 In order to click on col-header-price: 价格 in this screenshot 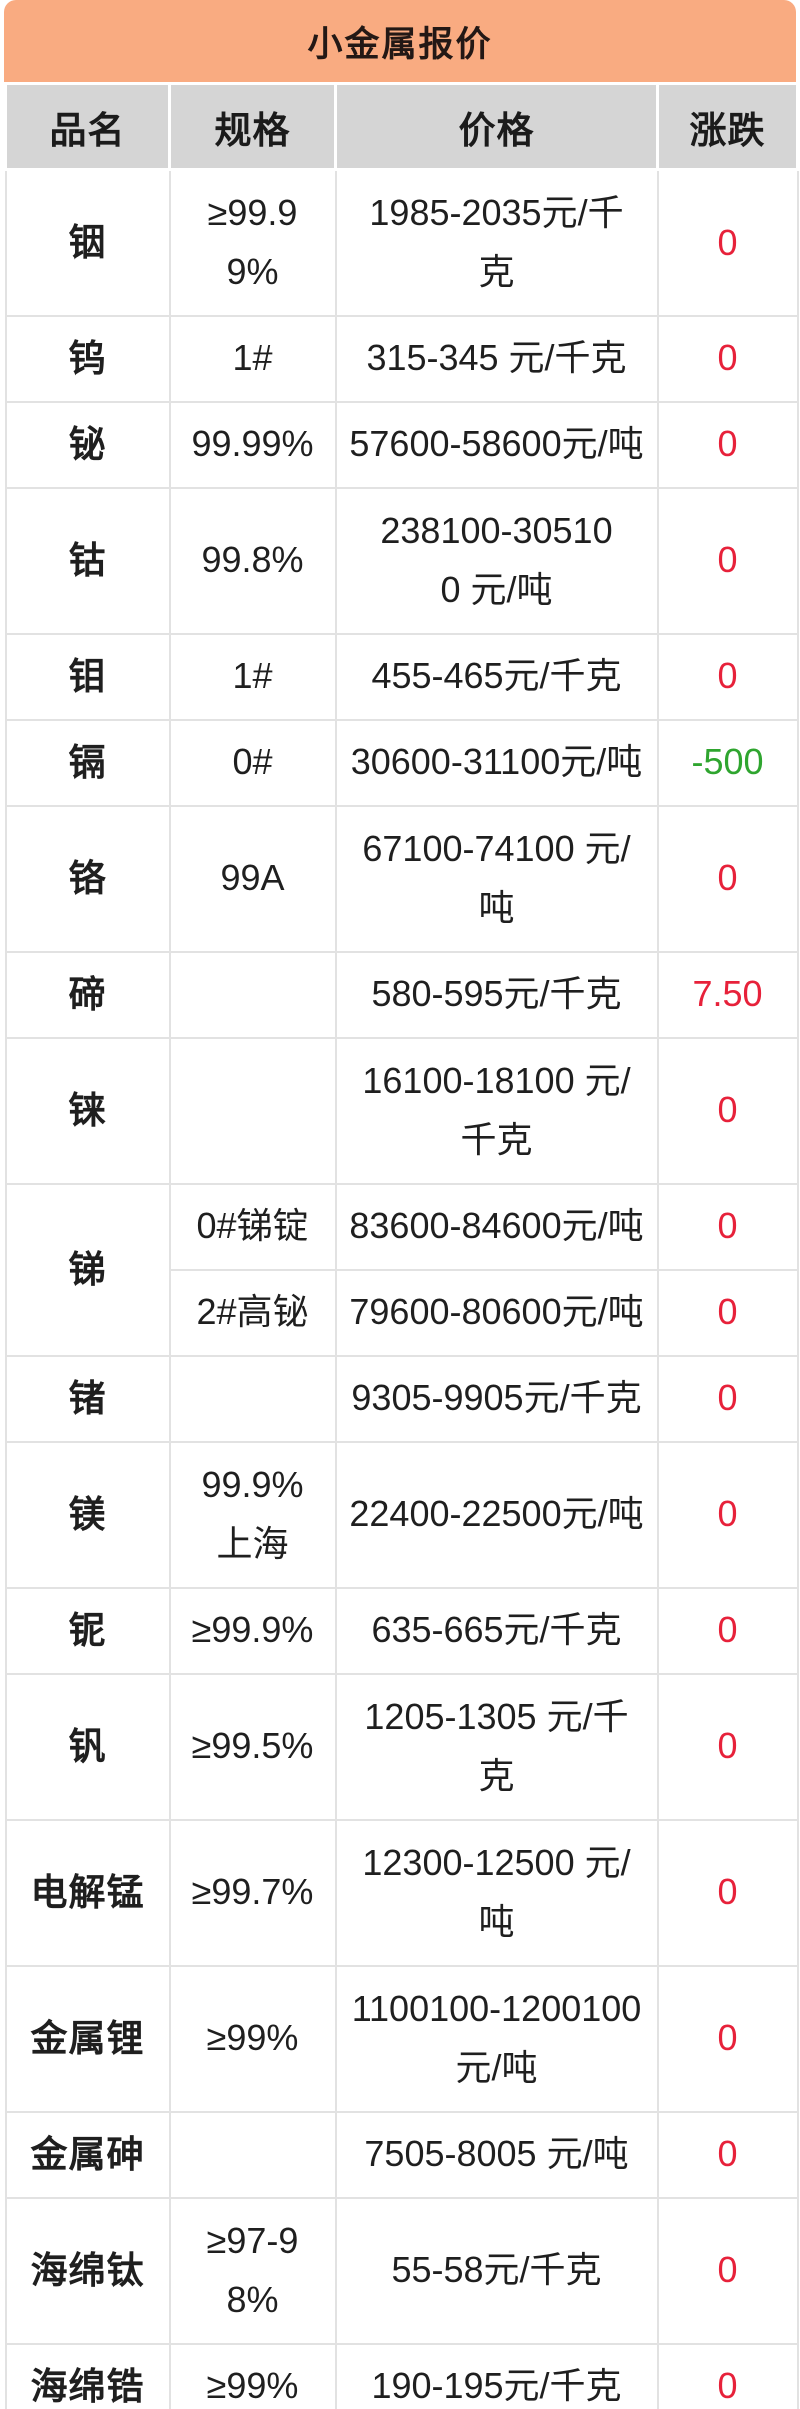, I will do `click(496, 126)`.